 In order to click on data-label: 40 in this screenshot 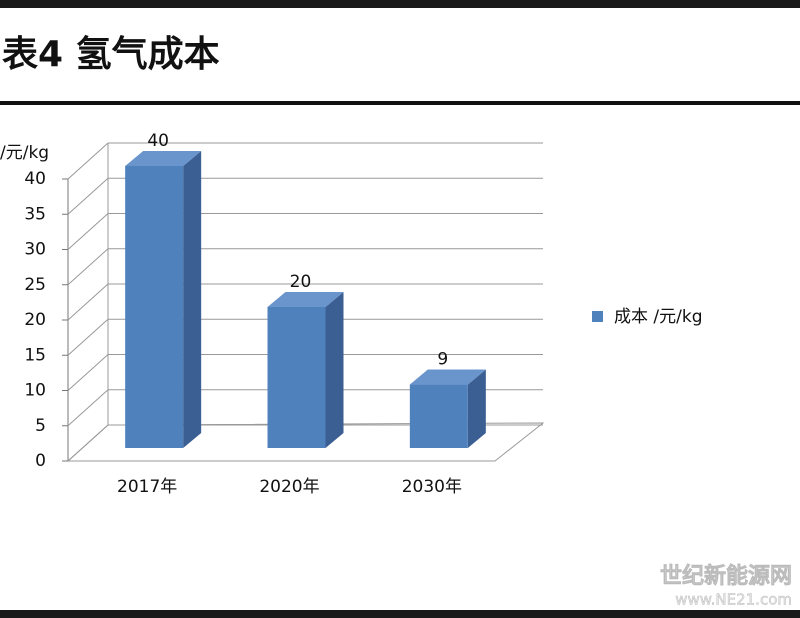, I will do `click(158, 141)`.